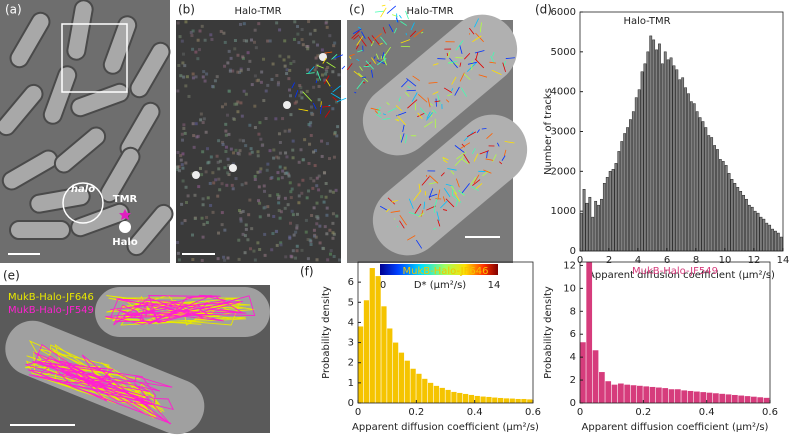  Describe the element at coordinates (196, 175) in the screenshot. I see `spot` at that location.